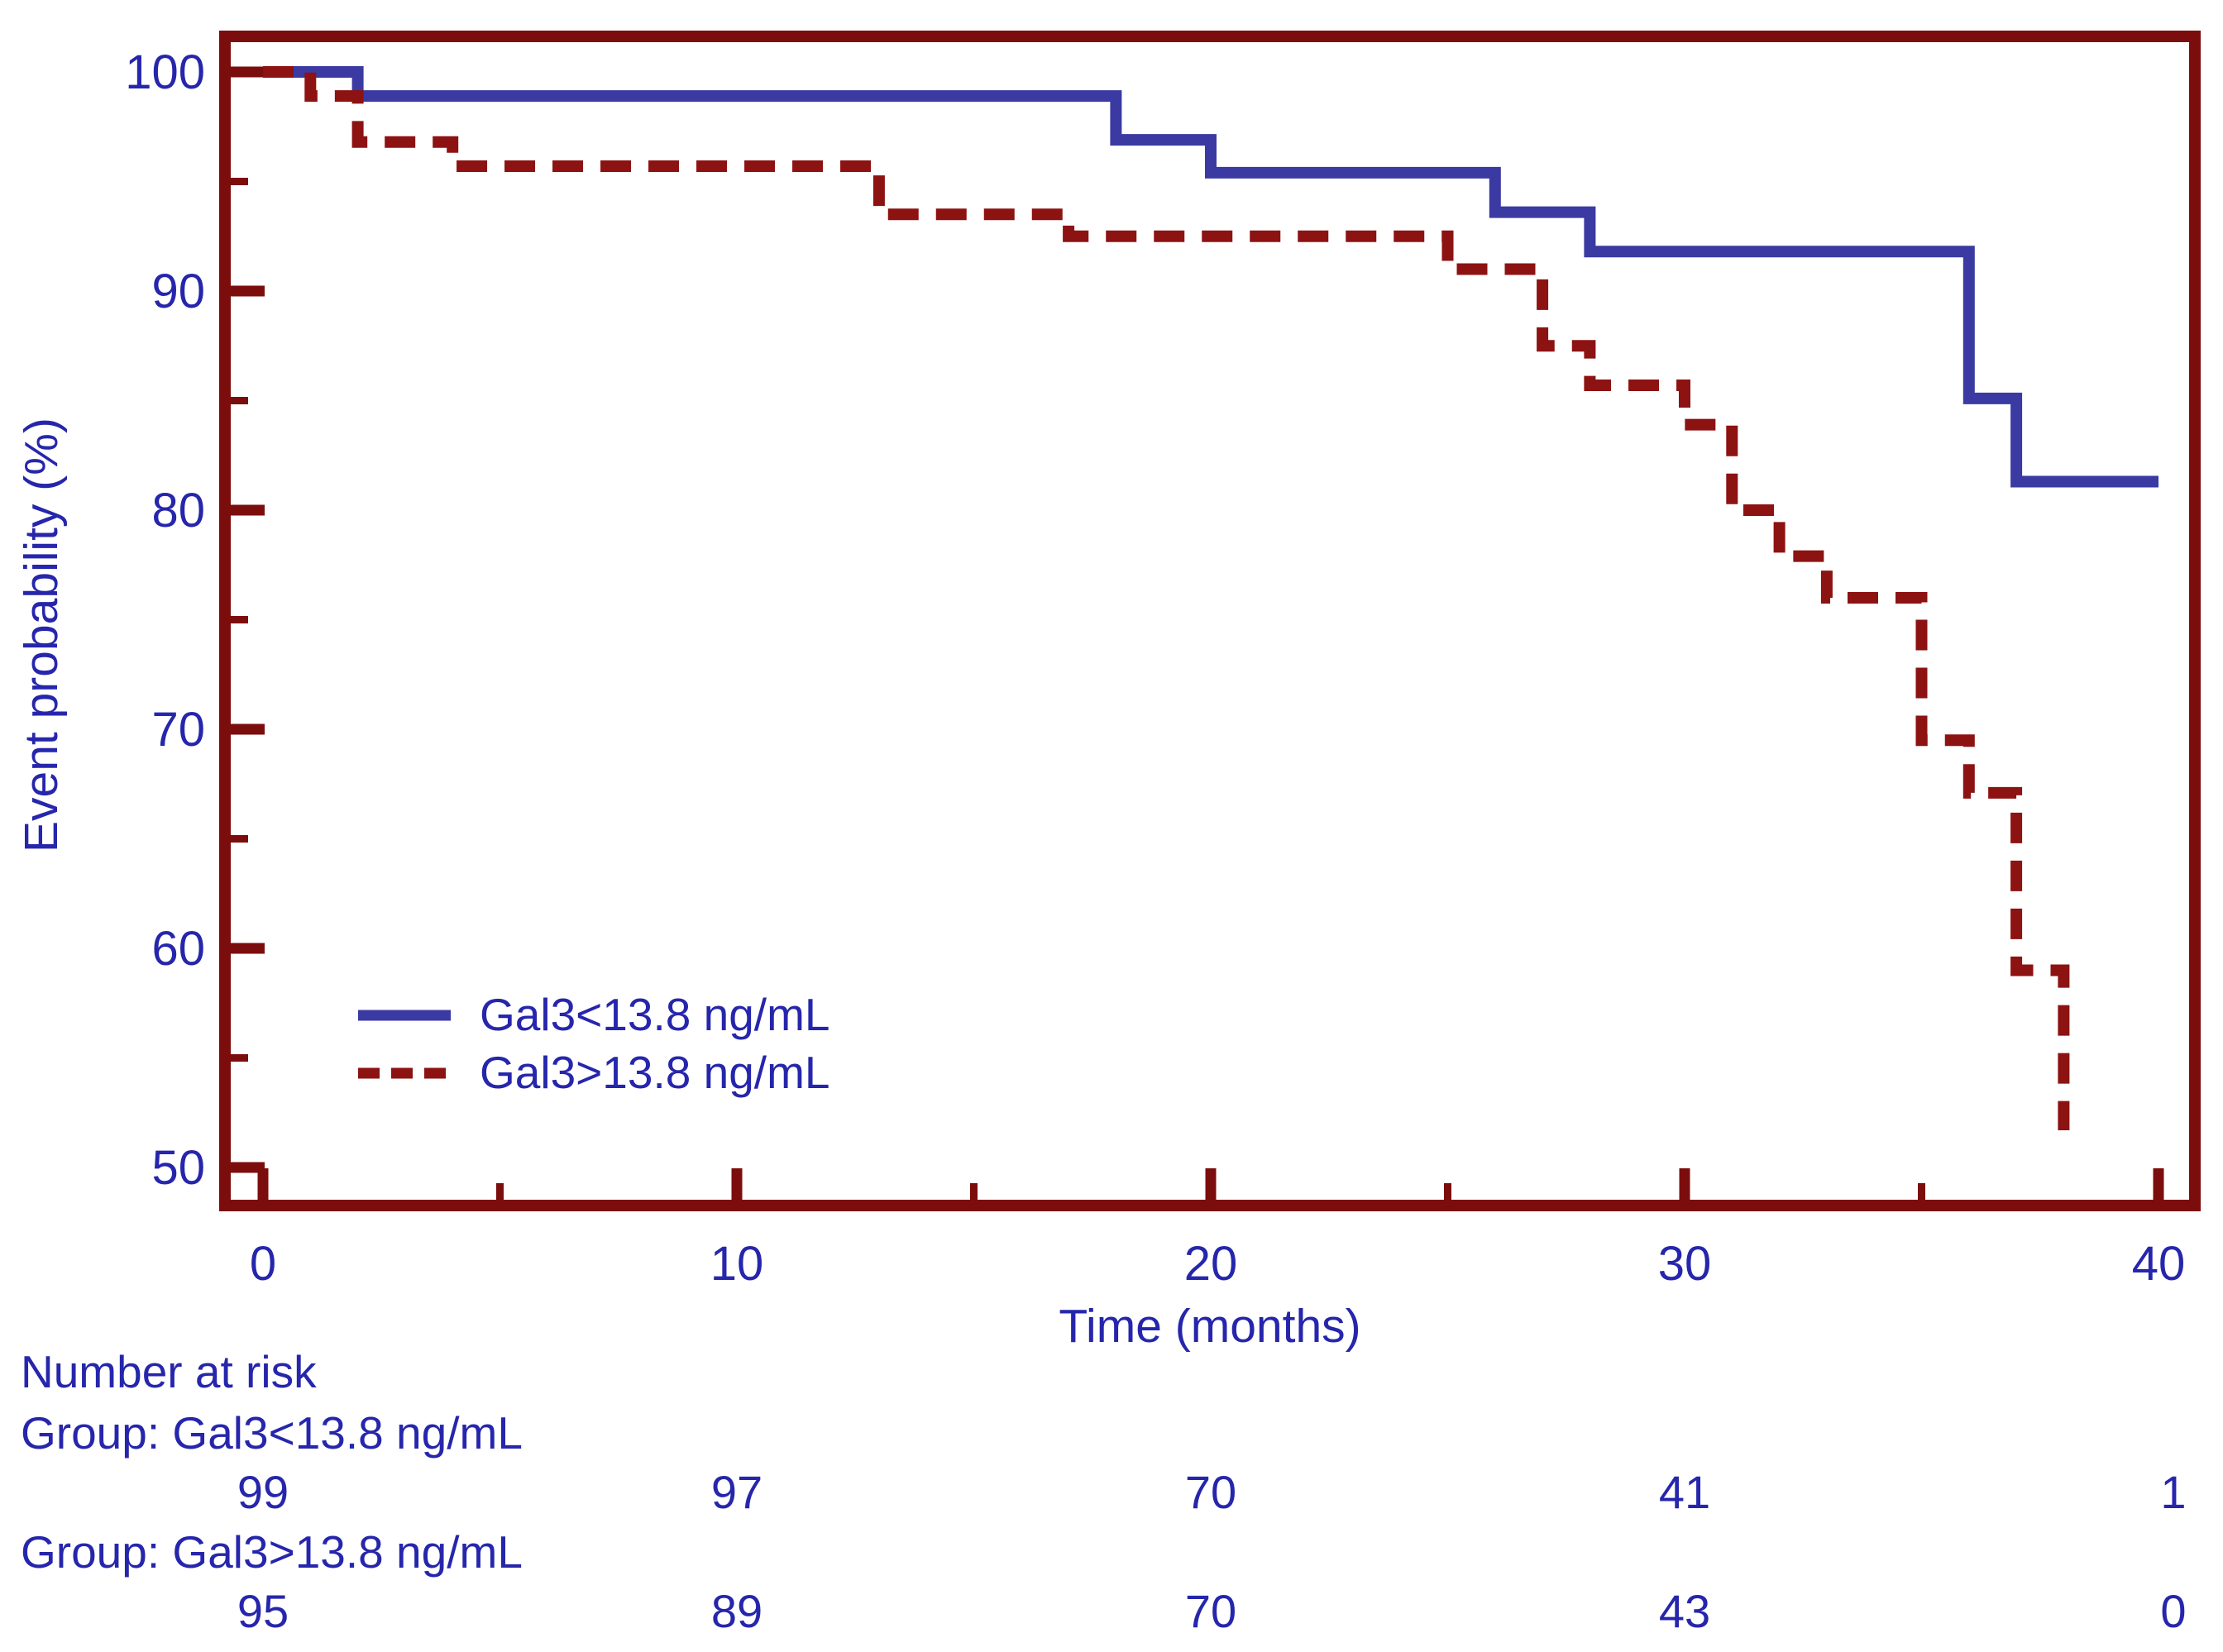 The image size is (2223, 1652). What do you see at coordinates (1685, 1264) in the screenshot?
I see `x-tick-label: 30` at bounding box center [1685, 1264].